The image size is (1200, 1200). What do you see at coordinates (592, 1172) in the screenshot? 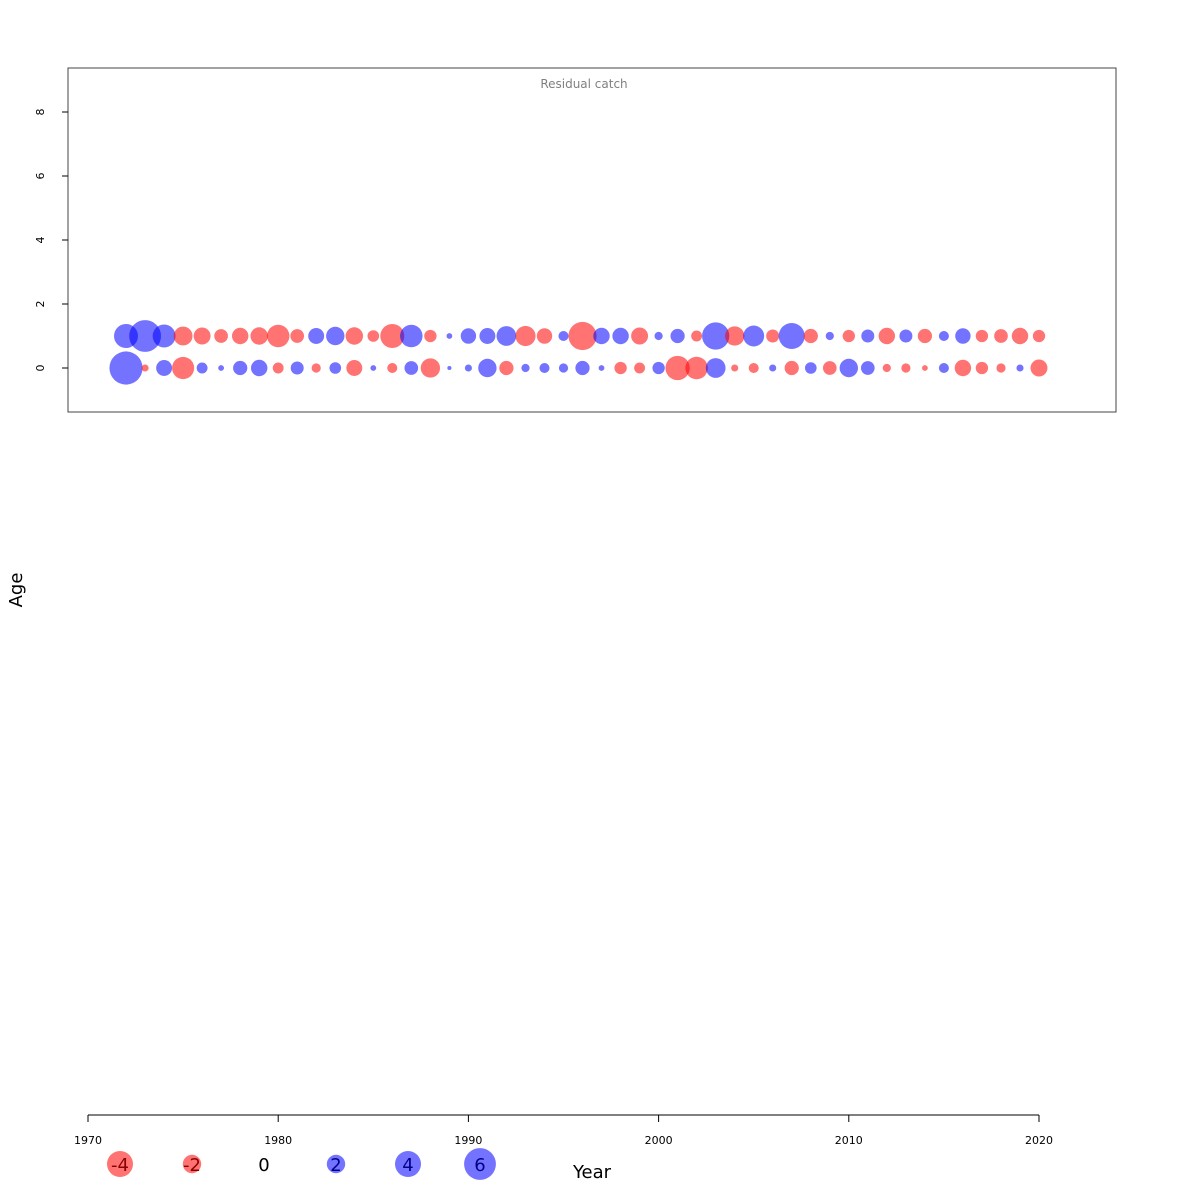
I see `x-axis-title: Year` at bounding box center [592, 1172].